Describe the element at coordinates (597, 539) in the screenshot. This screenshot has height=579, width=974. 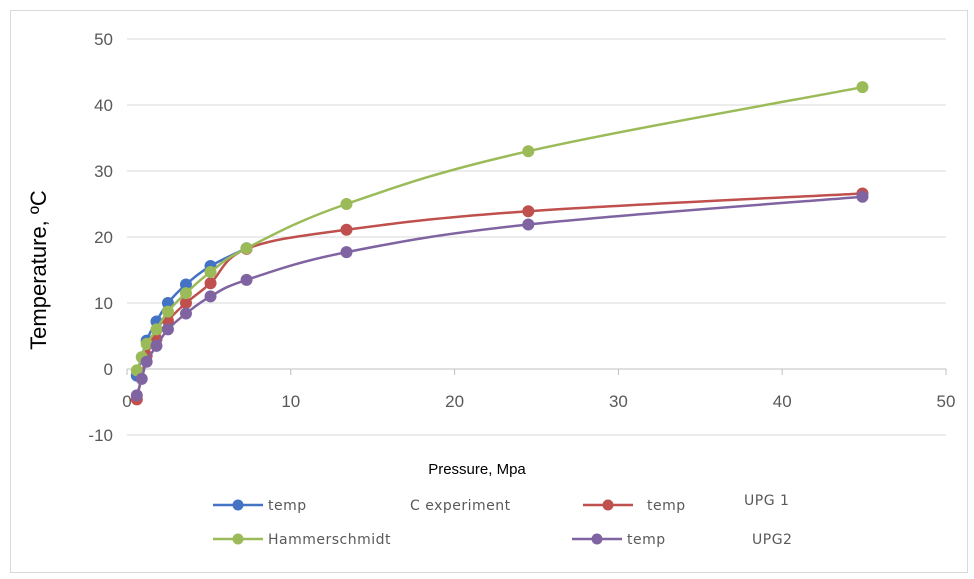
I see `legend-marker-temp-upg2` at that location.